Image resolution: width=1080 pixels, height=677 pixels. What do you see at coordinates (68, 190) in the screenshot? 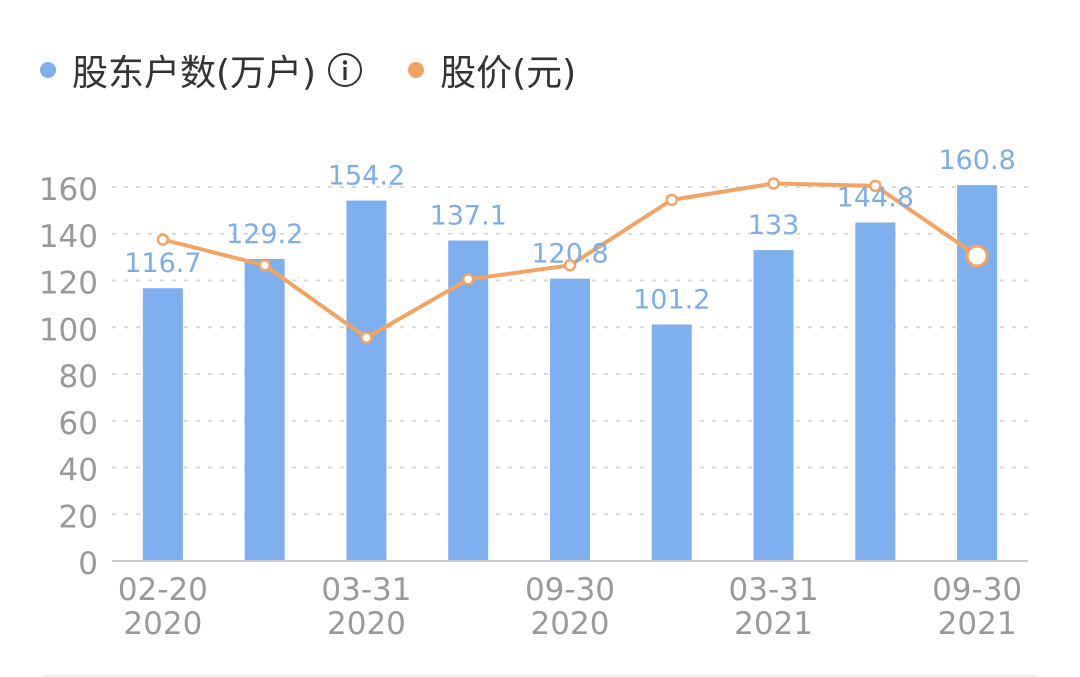
I see `y-tick-label: 160` at bounding box center [68, 190].